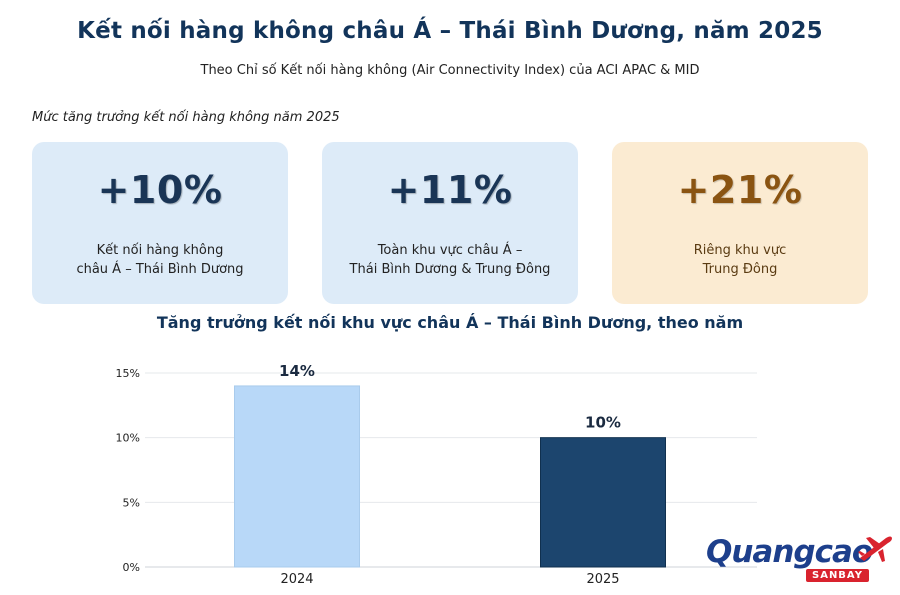 Image resolution: width=900 pixels, height=595 pixels. I want to click on stat-description: Riêng khu vực Trung Đông, so click(740, 260).